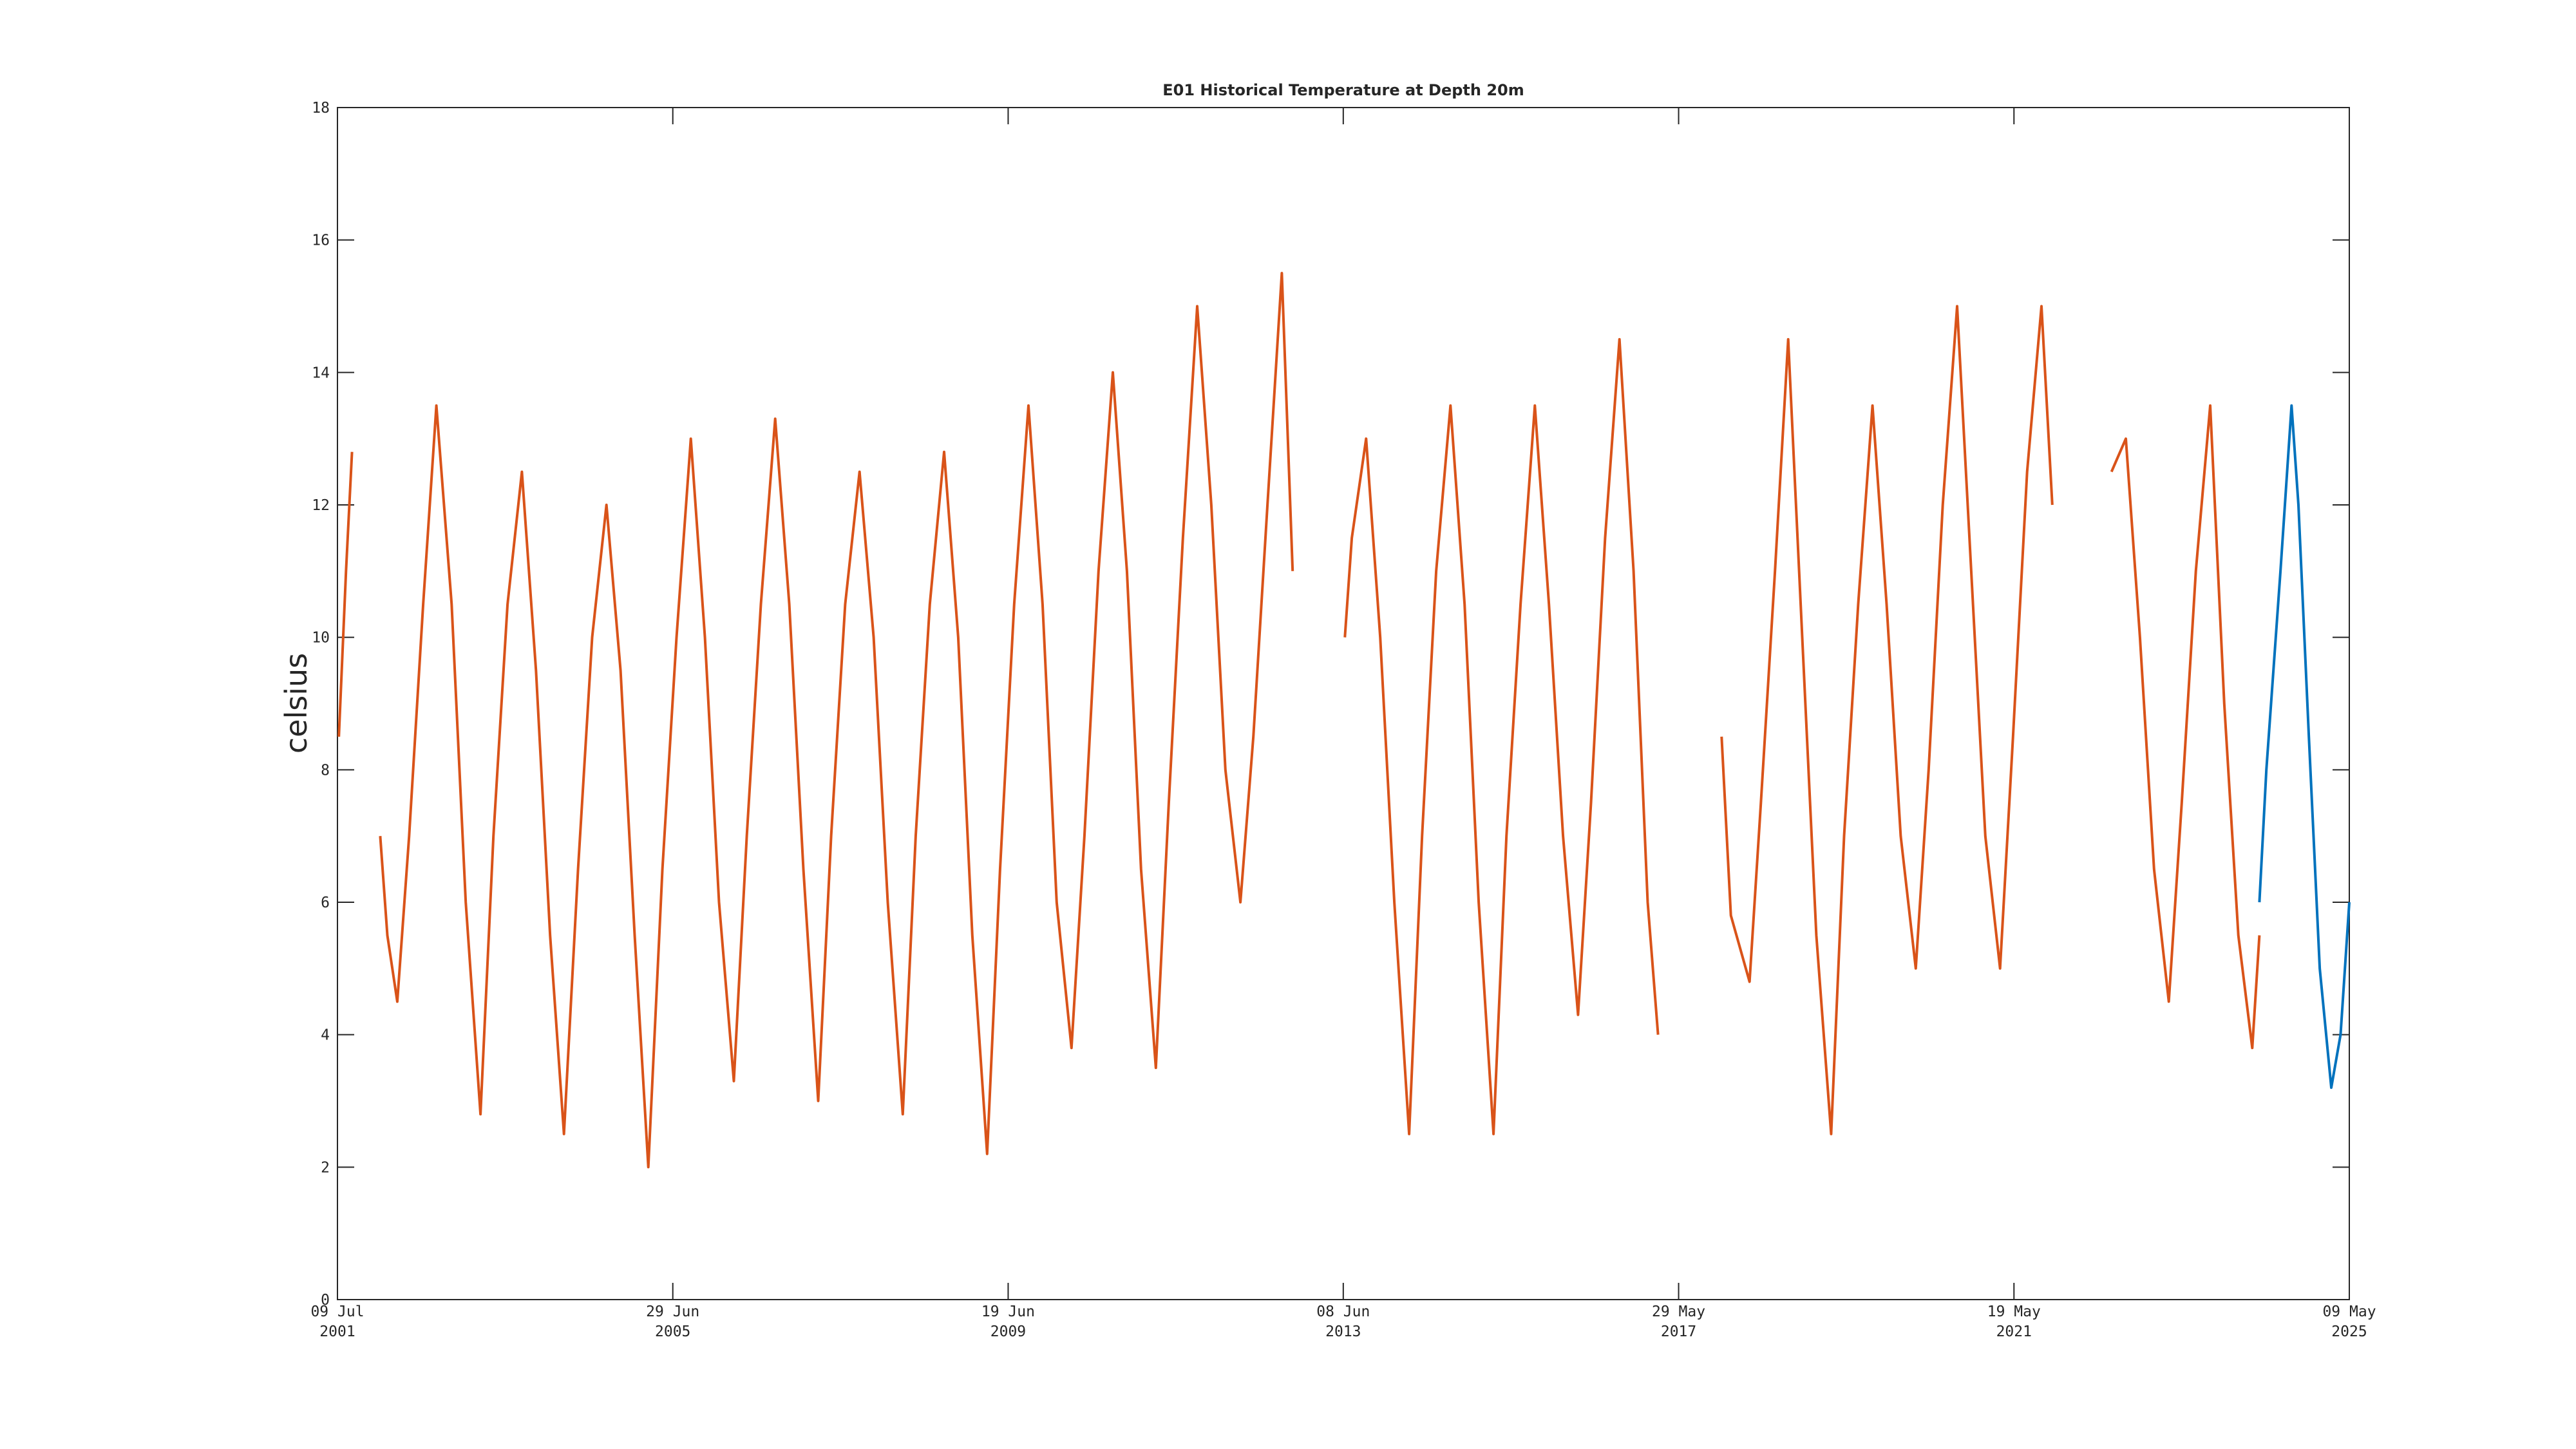 The width and height of the screenshot is (2576, 1449). Describe the element at coordinates (321, 506) in the screenshot. I see `y-tick-label: 12` at that location.